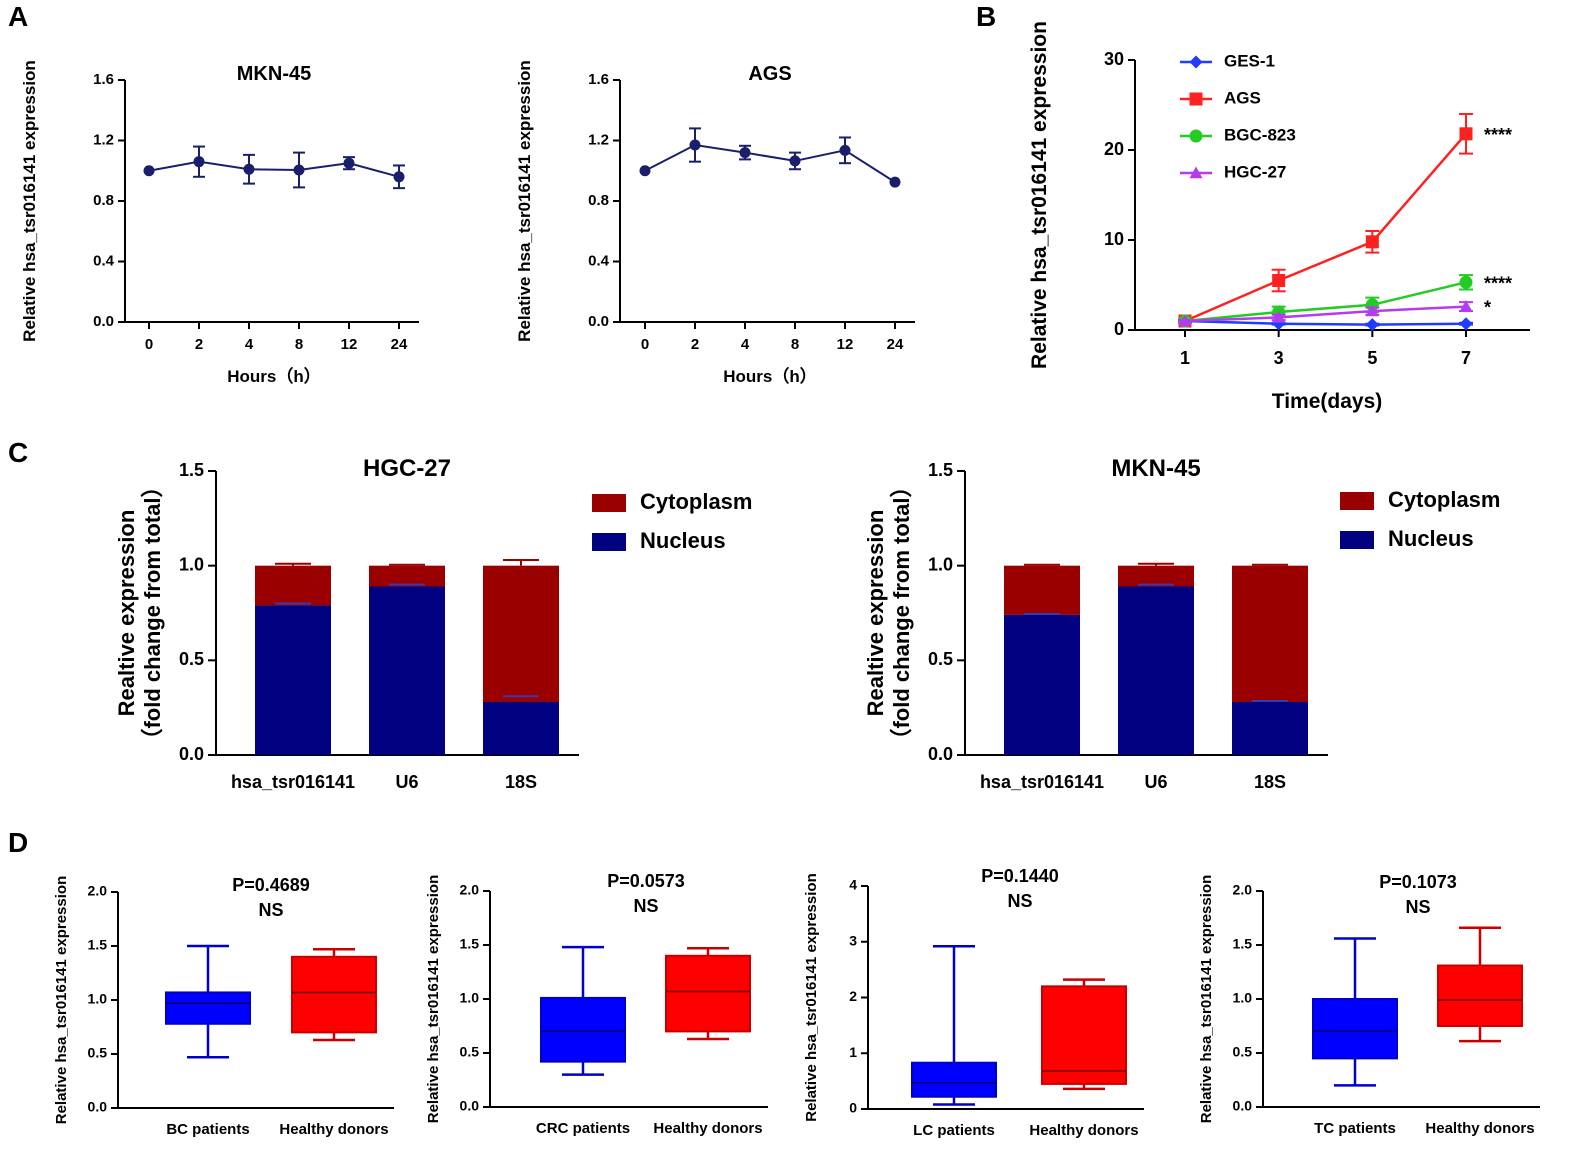 The height and width of the screenshot is (1151, 1569). I want to click on legend-label: Cytoplasm, so click(1444, 499).